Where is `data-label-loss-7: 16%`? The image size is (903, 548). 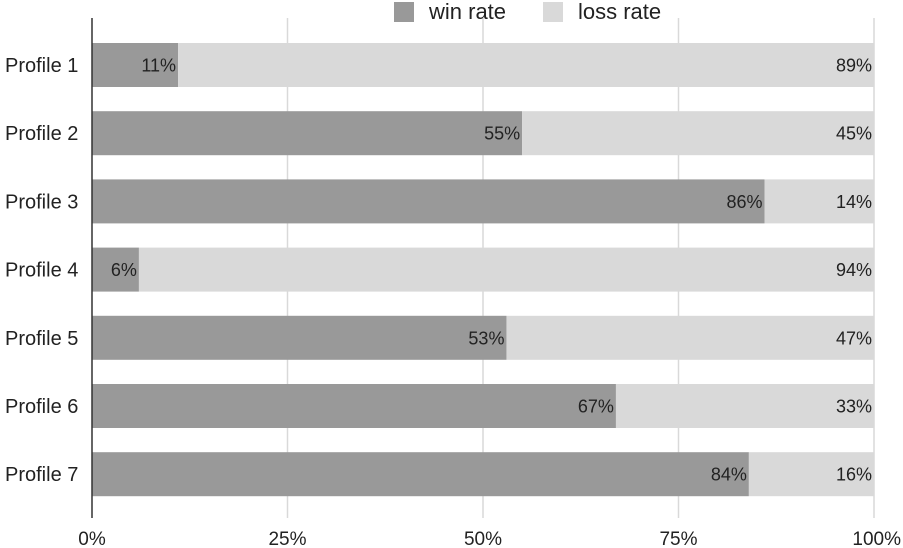 data-label-loss-7: 16% is located at coordinates (854, 475).